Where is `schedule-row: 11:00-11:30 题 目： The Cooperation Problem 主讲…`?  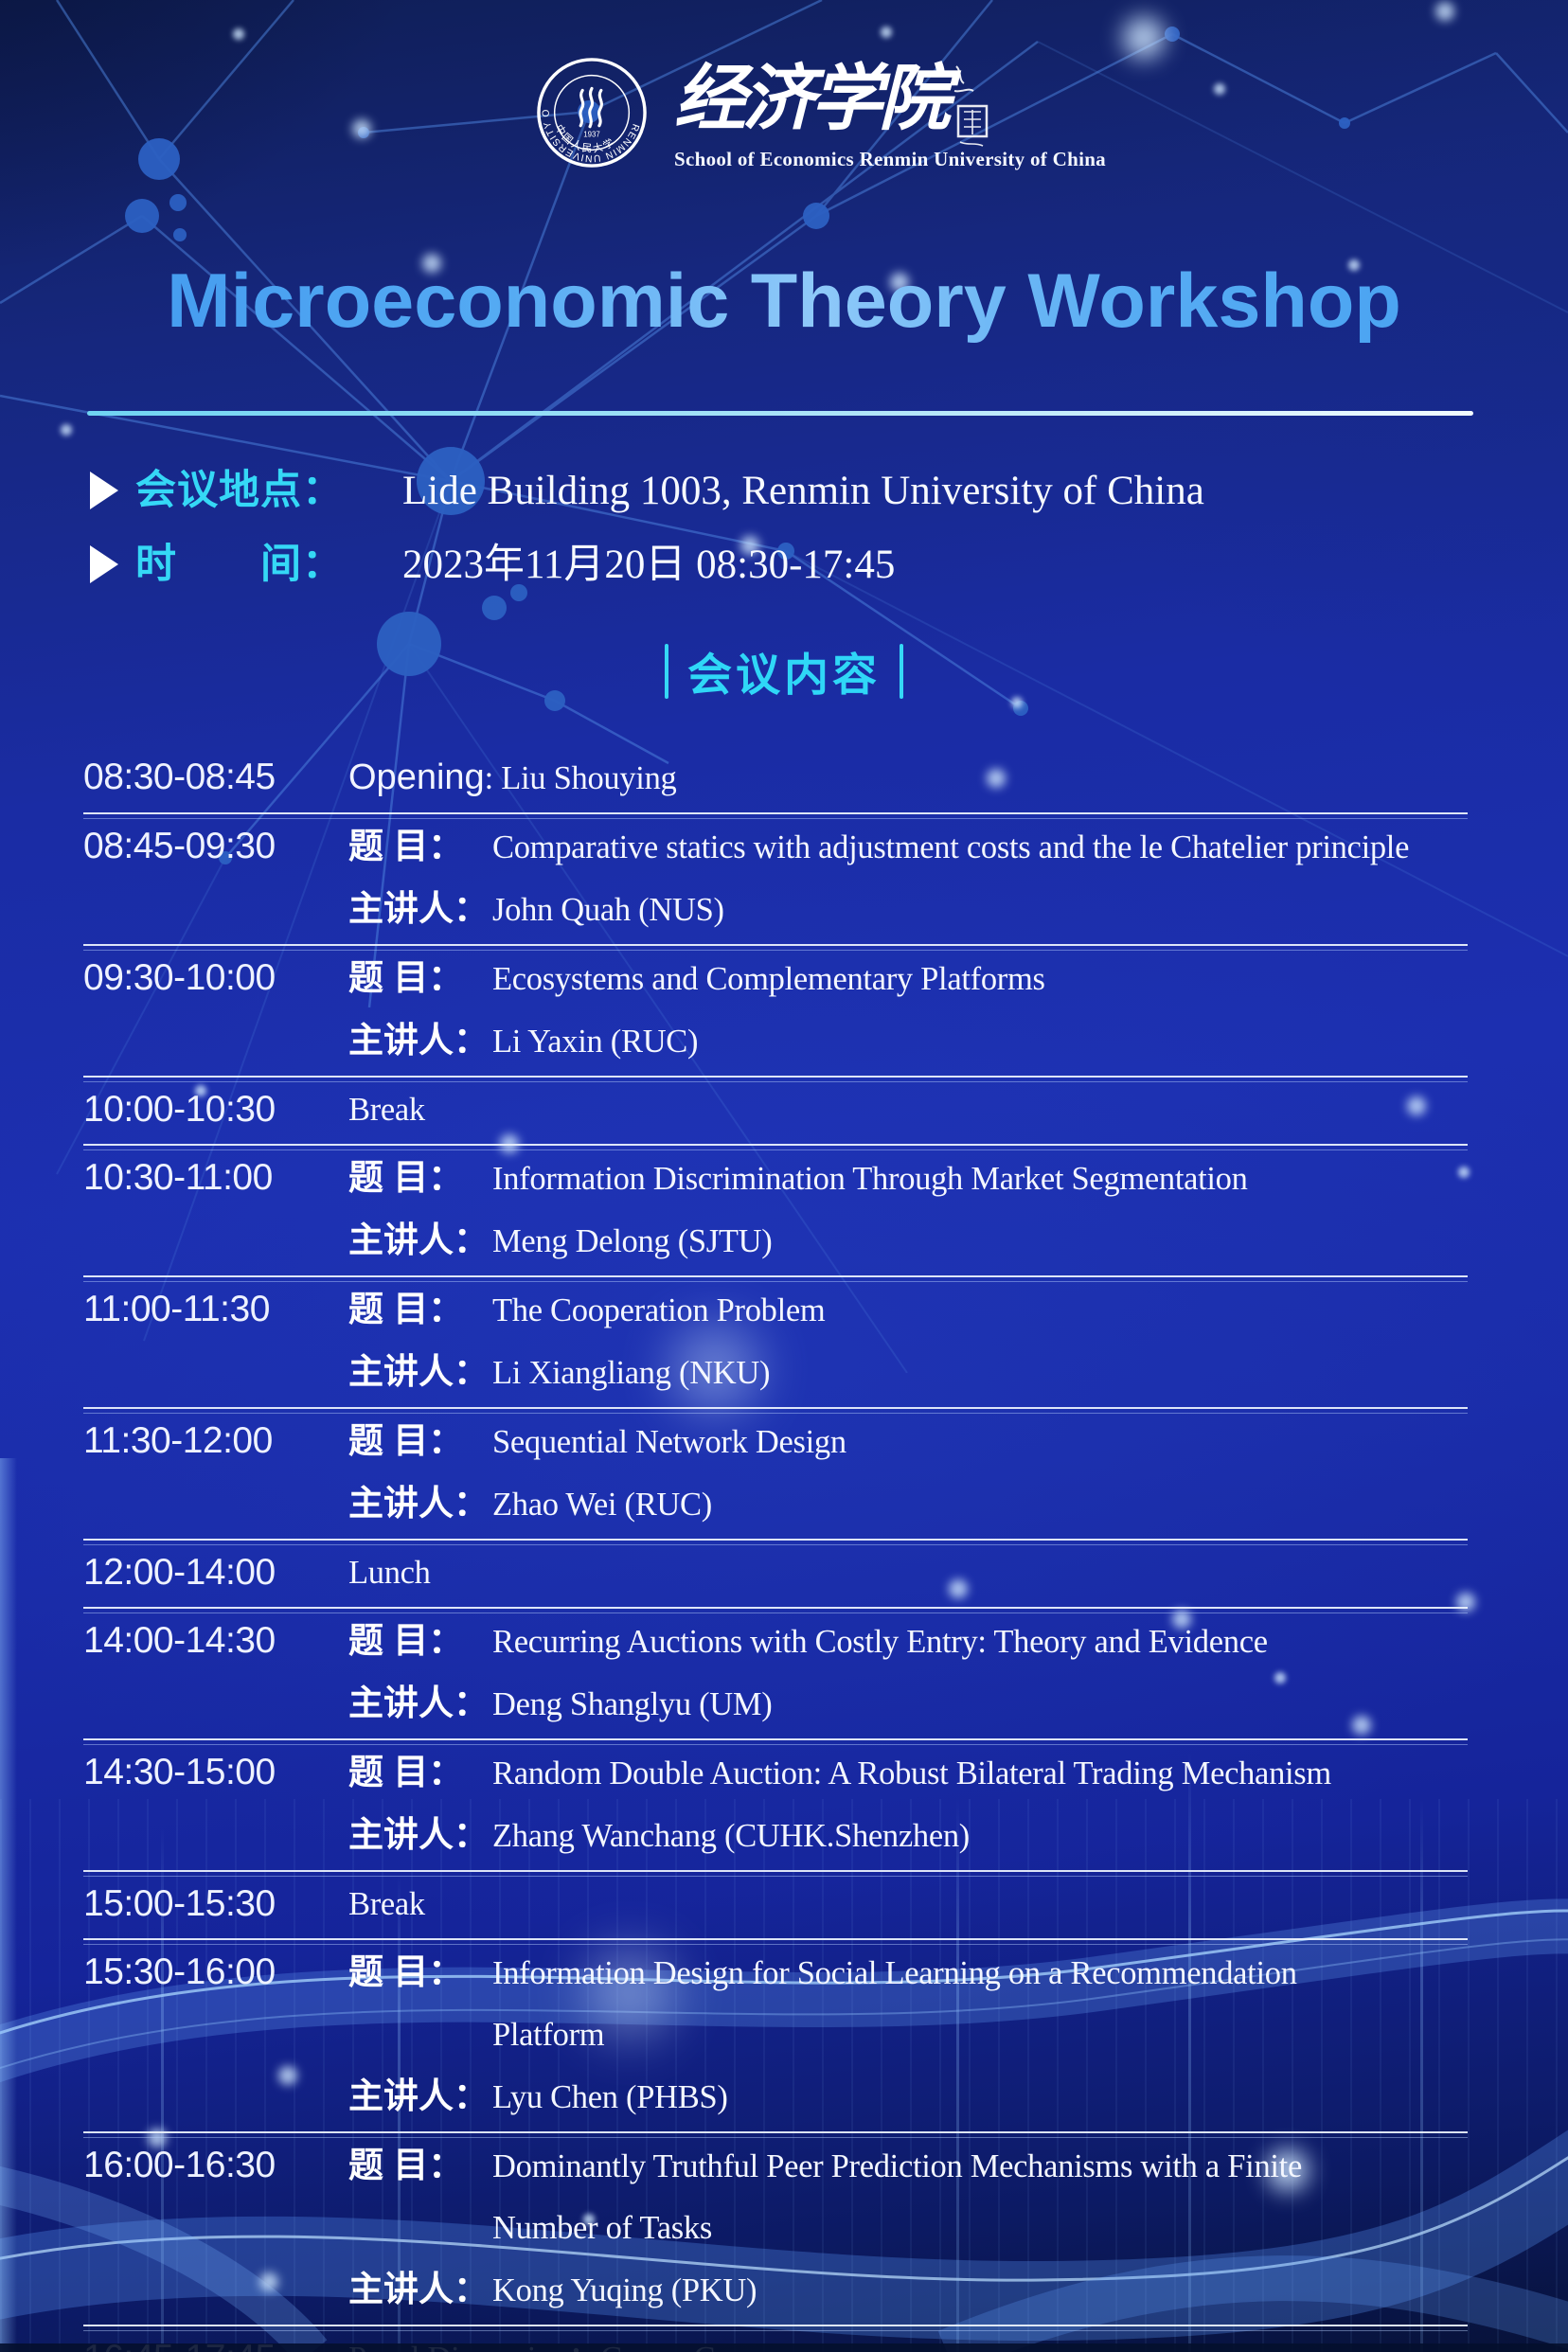
schedule-row: 11:00-11:30 题 目： The Cooperation Problem 主讲… is located at coordinates (775, 1348).